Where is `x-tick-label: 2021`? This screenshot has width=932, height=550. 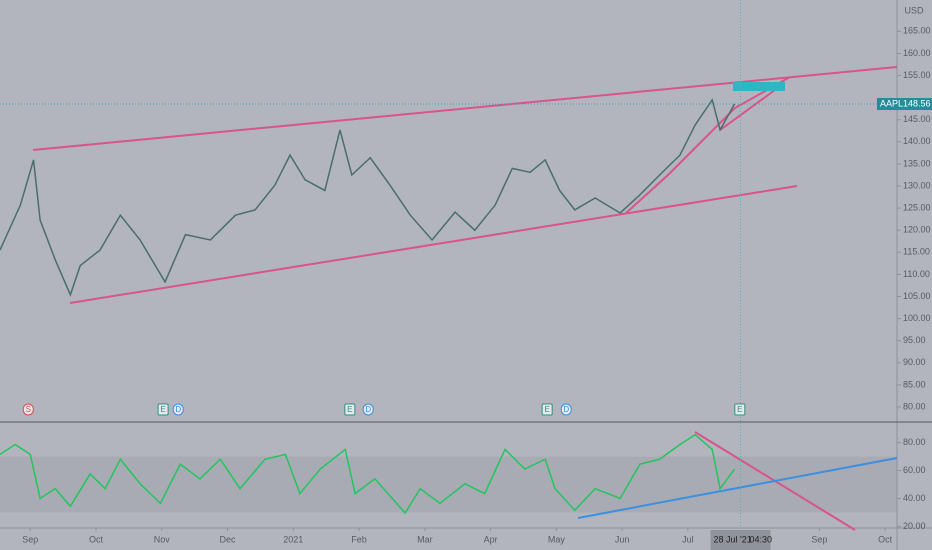
x-tick-label: 2021 is located at coordinates (293, 539).